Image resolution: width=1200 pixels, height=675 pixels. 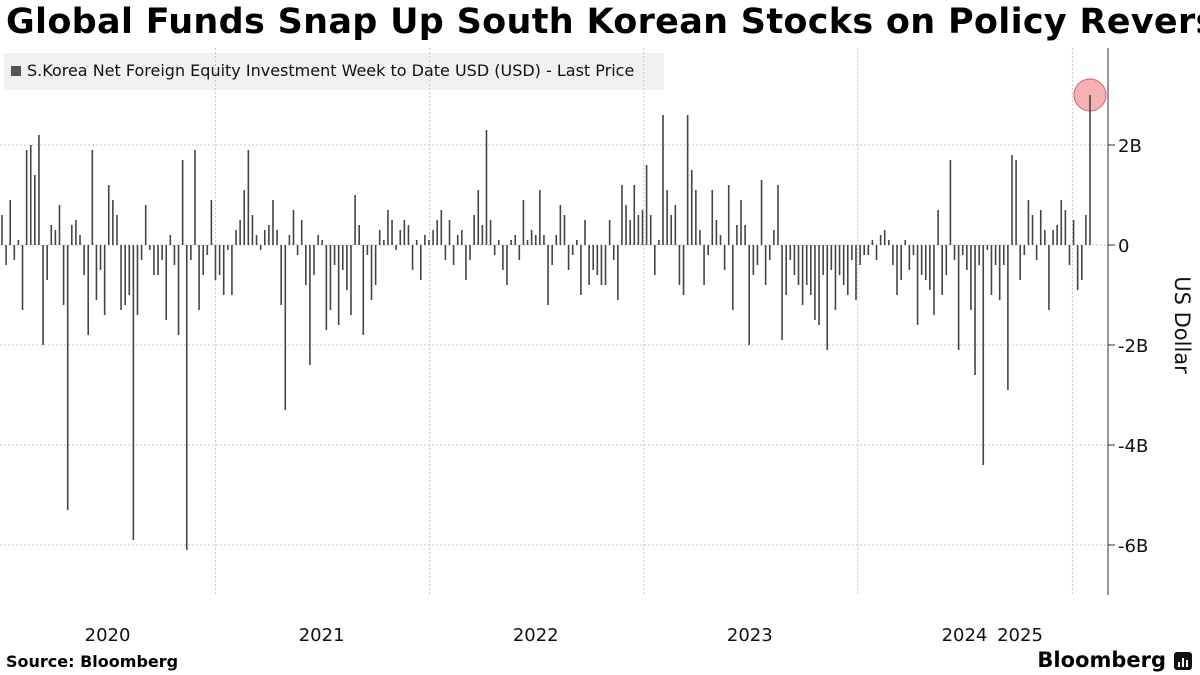 What do you see at coordinates (1133, 346) in the screenshot?
I see `y-tick-label: -2B` at bounding box center [1133, 346].